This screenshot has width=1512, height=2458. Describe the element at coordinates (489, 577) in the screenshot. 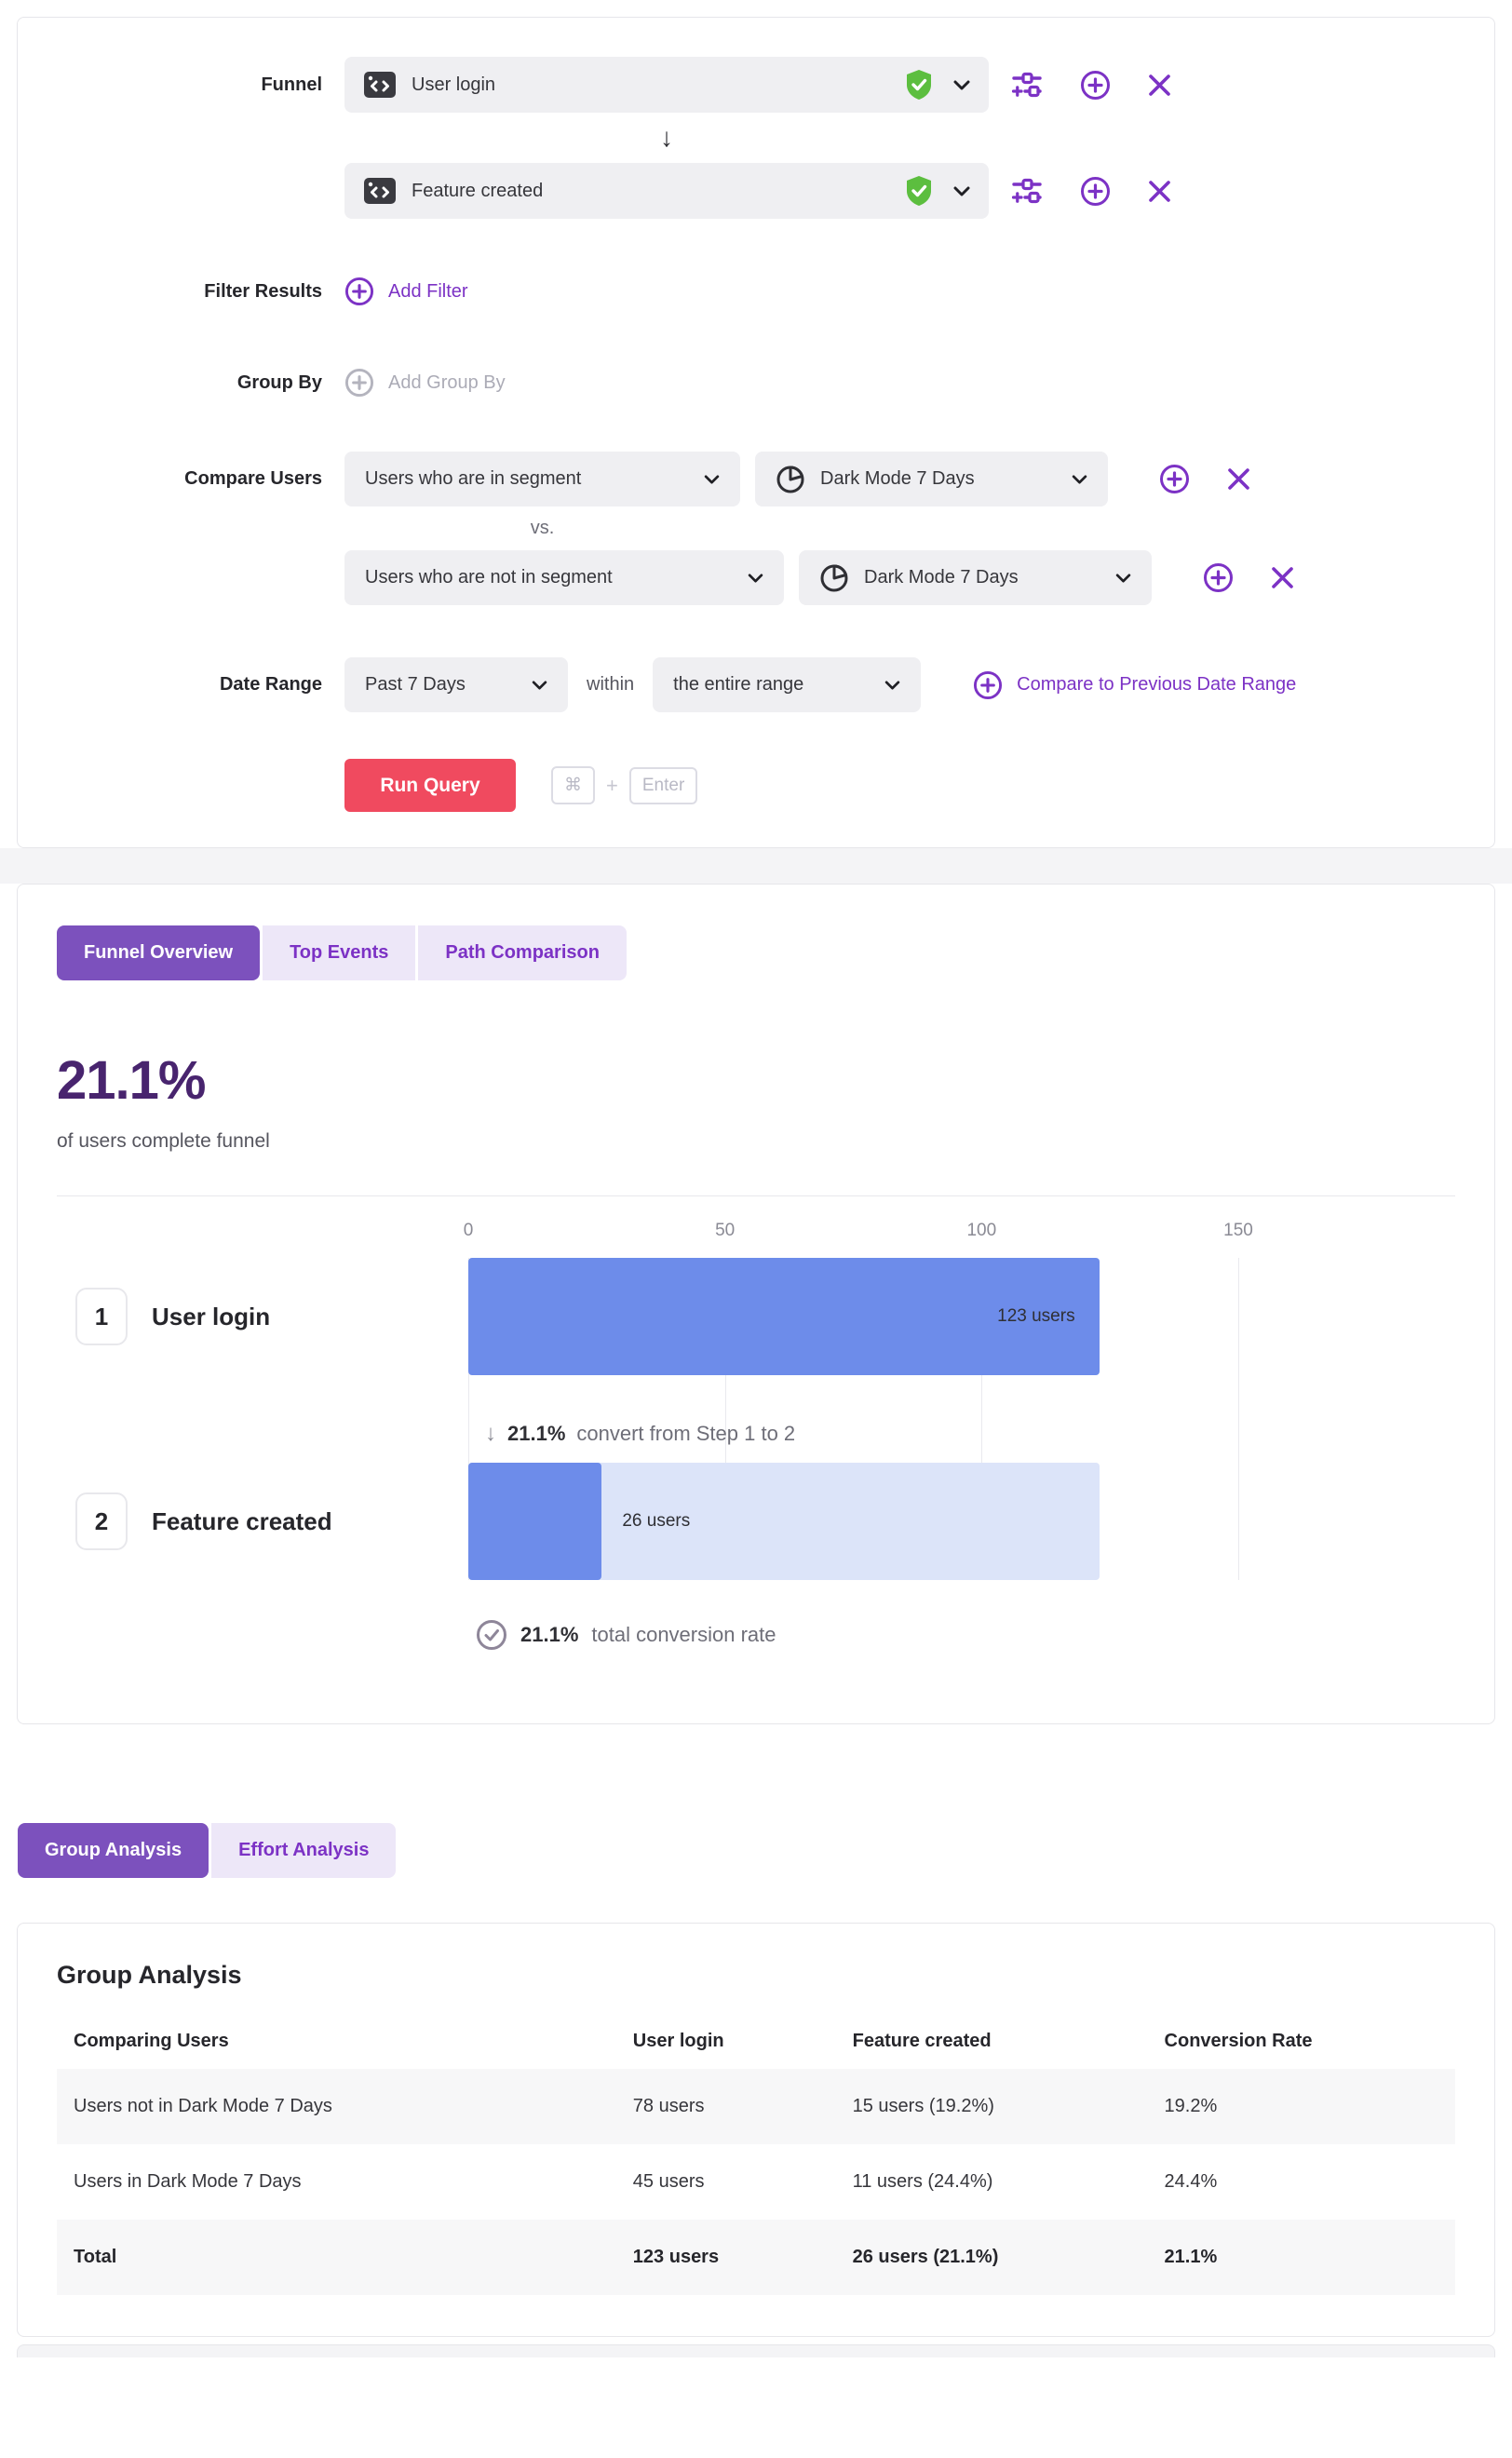

I see `segment-membership-value: Users who are not in segment` at that location.